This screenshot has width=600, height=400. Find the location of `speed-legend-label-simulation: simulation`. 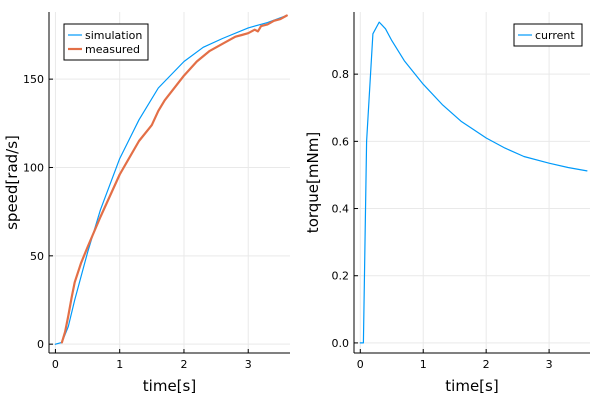

speed-legend-label-simulation: simulation is located at coordinates (113, 35).